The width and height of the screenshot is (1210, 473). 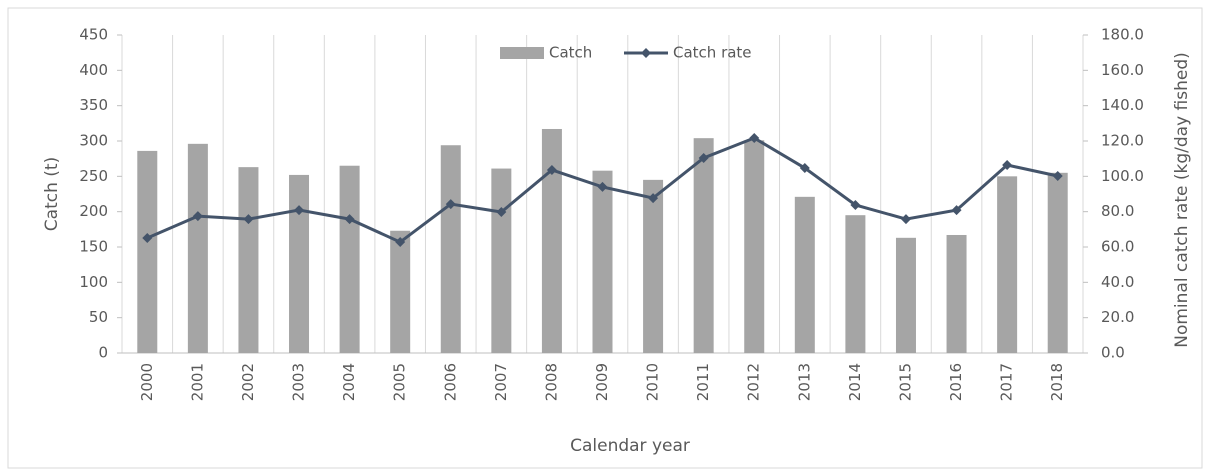 I want to click on y2-tick-label: 20.0, so click(x=1117, y=317).